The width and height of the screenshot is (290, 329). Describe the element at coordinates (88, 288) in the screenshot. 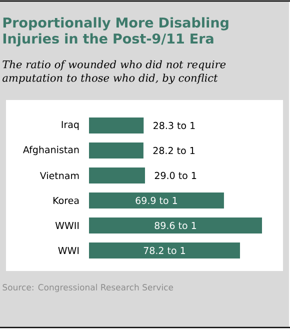

I see `source-note: Source: Congressional Research Service` at that location.